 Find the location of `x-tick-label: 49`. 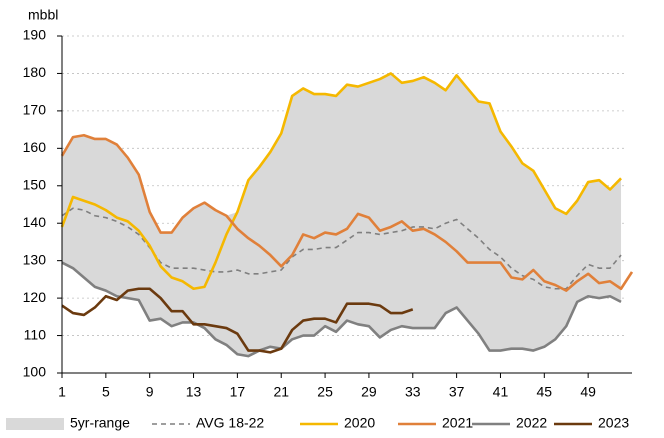

x-tick-label: 49 is located at coordinates (588, 392).